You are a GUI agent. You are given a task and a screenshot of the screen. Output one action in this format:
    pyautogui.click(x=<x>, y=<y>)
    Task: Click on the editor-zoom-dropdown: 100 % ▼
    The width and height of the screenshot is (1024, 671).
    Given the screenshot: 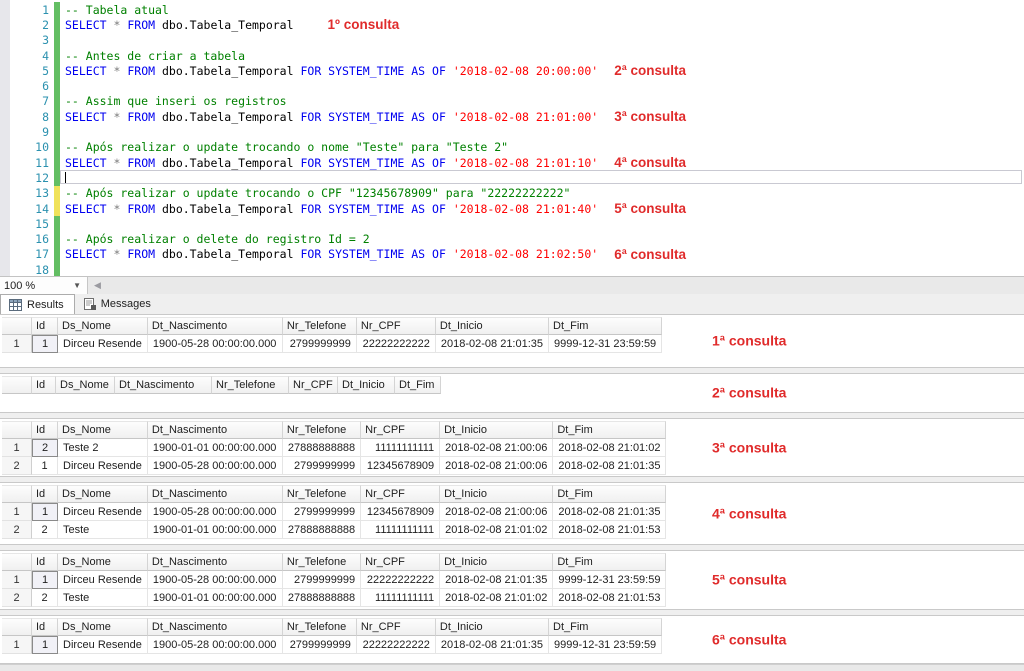 What is the action you would take?
    pyautogui.click(x=44, y=285)
    